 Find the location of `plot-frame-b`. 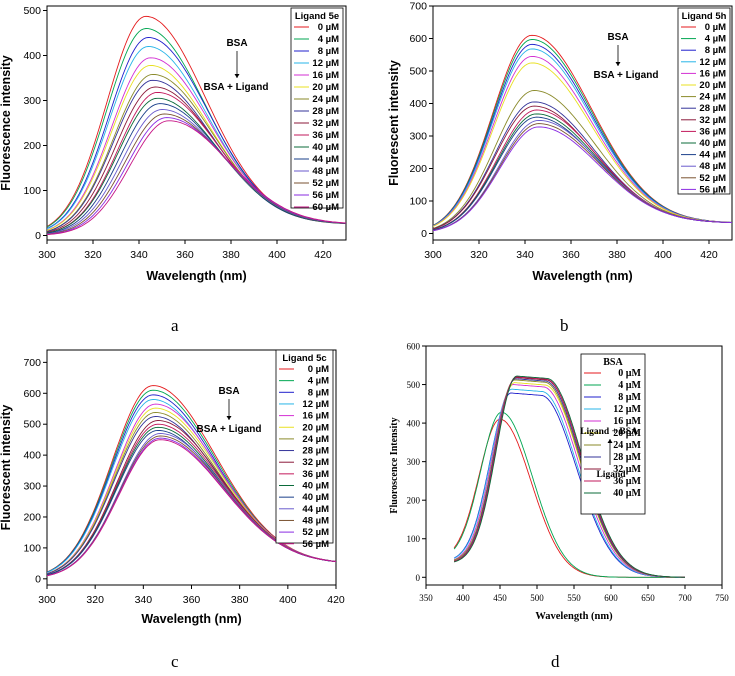

plot-frame-b is located at coordinates (582, 123).